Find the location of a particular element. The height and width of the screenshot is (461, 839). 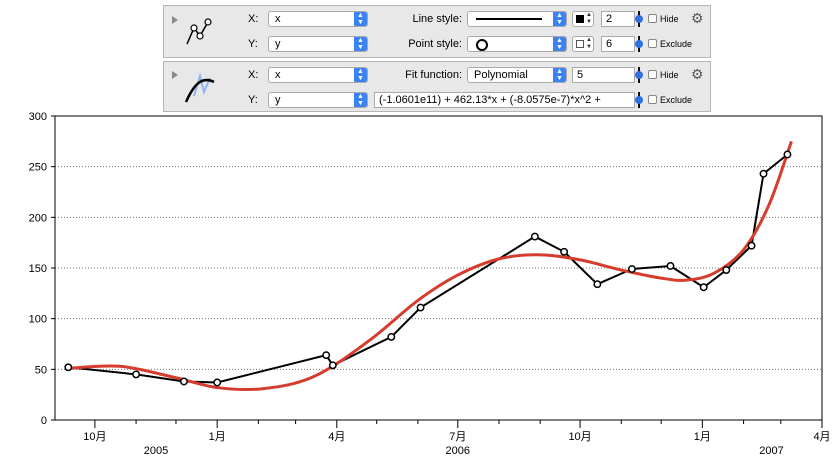

x-column-label: X: is located at coordinates (253, 19).